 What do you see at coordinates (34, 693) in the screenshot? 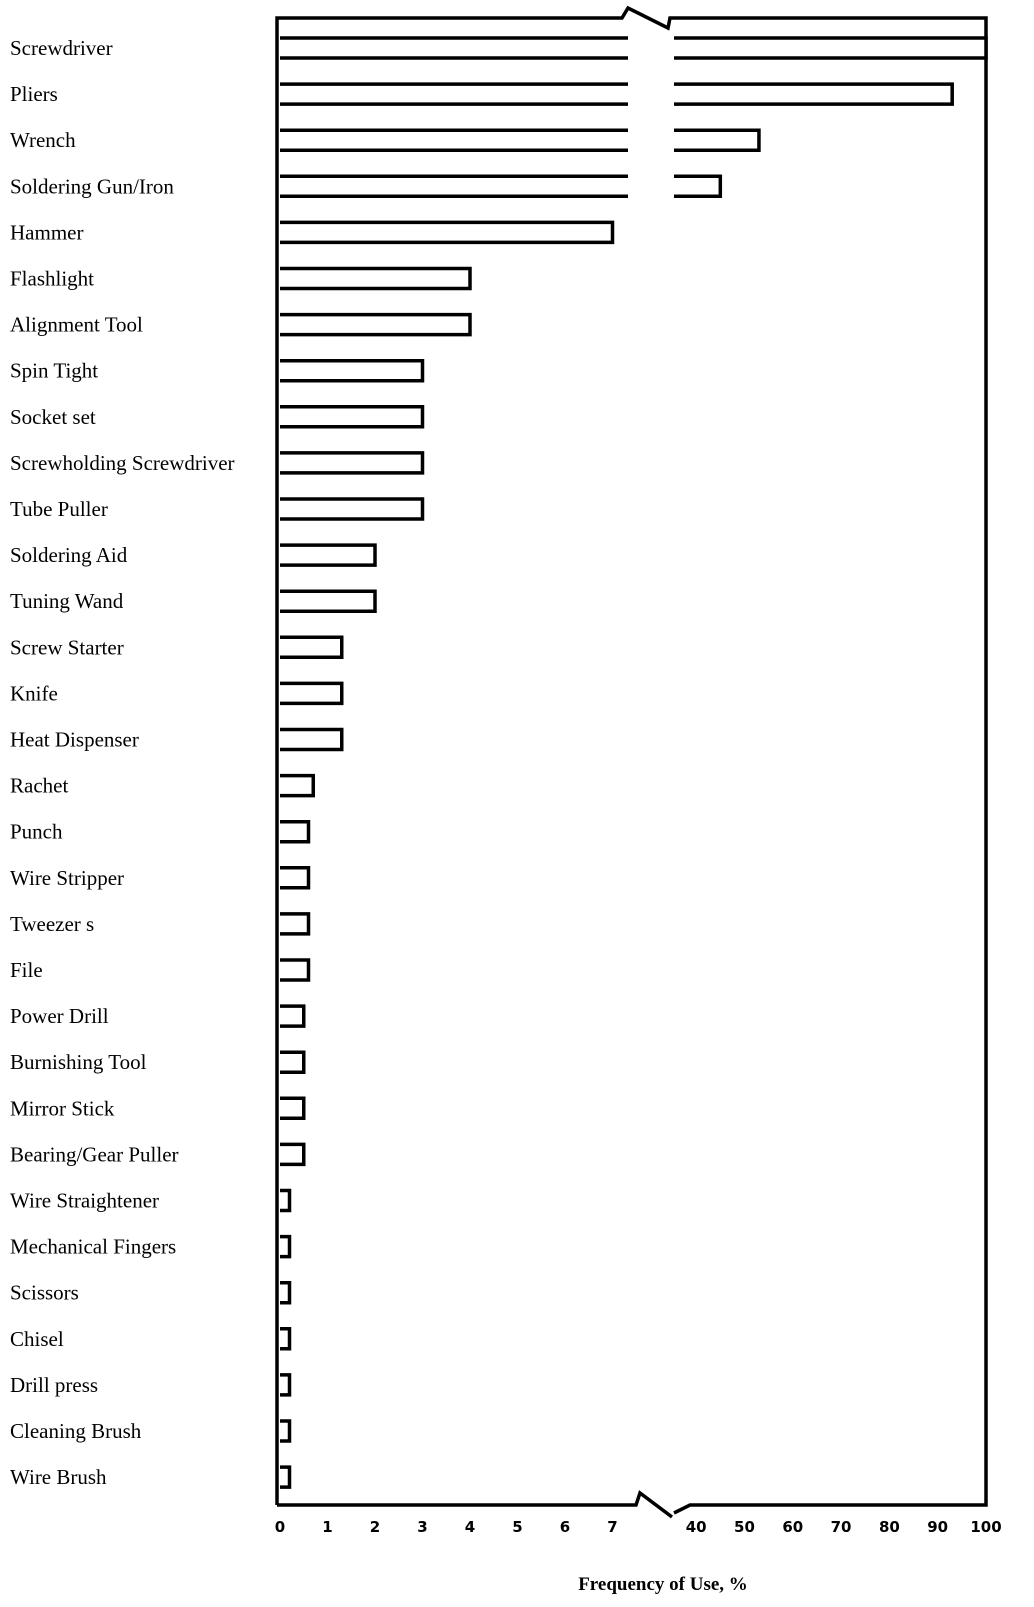
I see `category-label: Knife` at bounding box center [34, 693].